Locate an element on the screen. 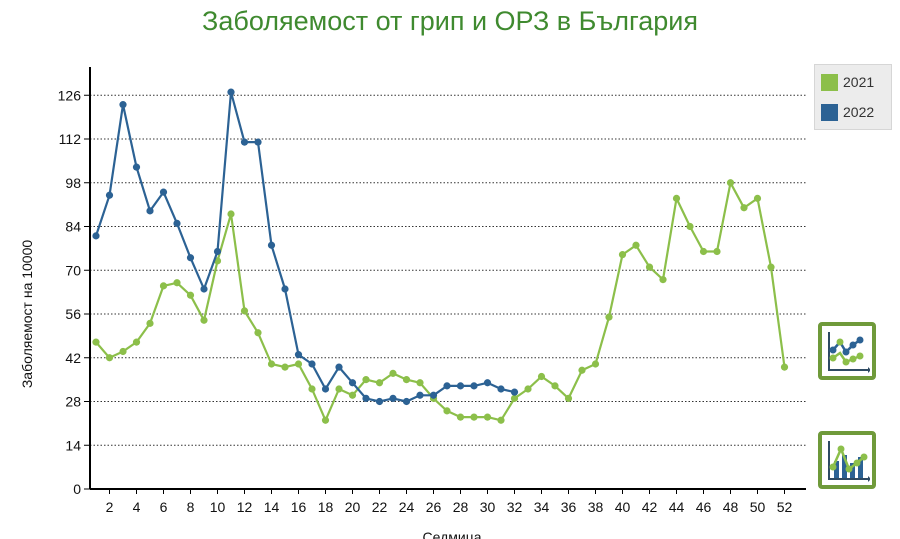  data-point-2022-w24 is located at coordinates (406, 401).